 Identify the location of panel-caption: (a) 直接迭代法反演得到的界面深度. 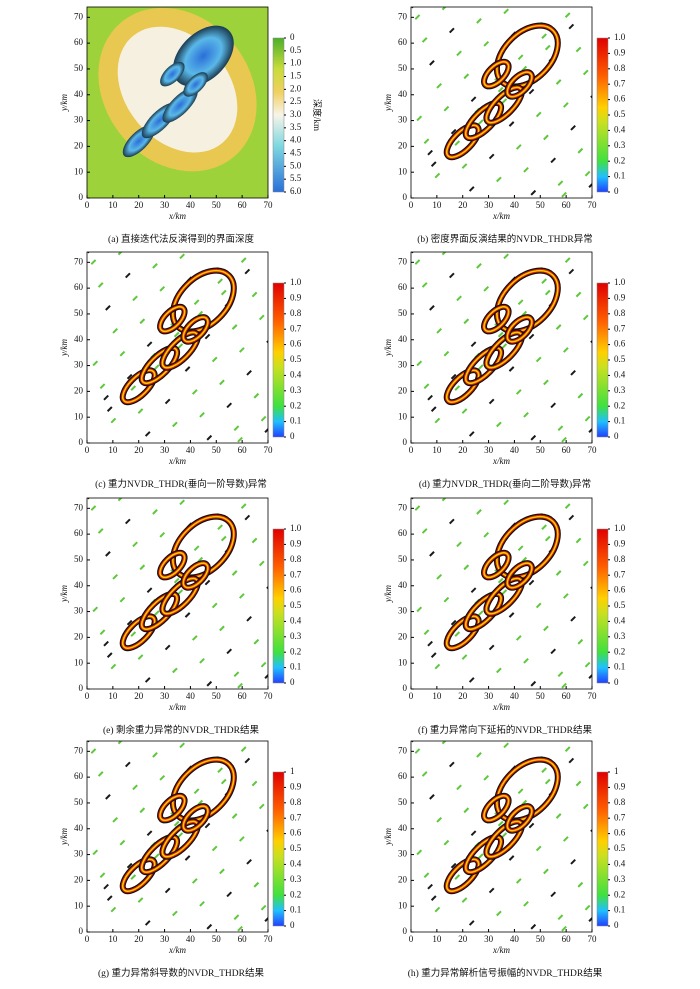
(181, 239).